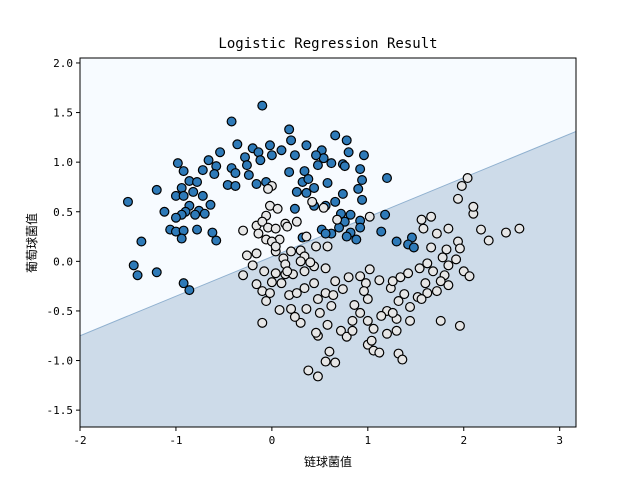 The height and width of the screenshot is (480, 640). I want to click on x-tick-label: 2, so click(463, 440).